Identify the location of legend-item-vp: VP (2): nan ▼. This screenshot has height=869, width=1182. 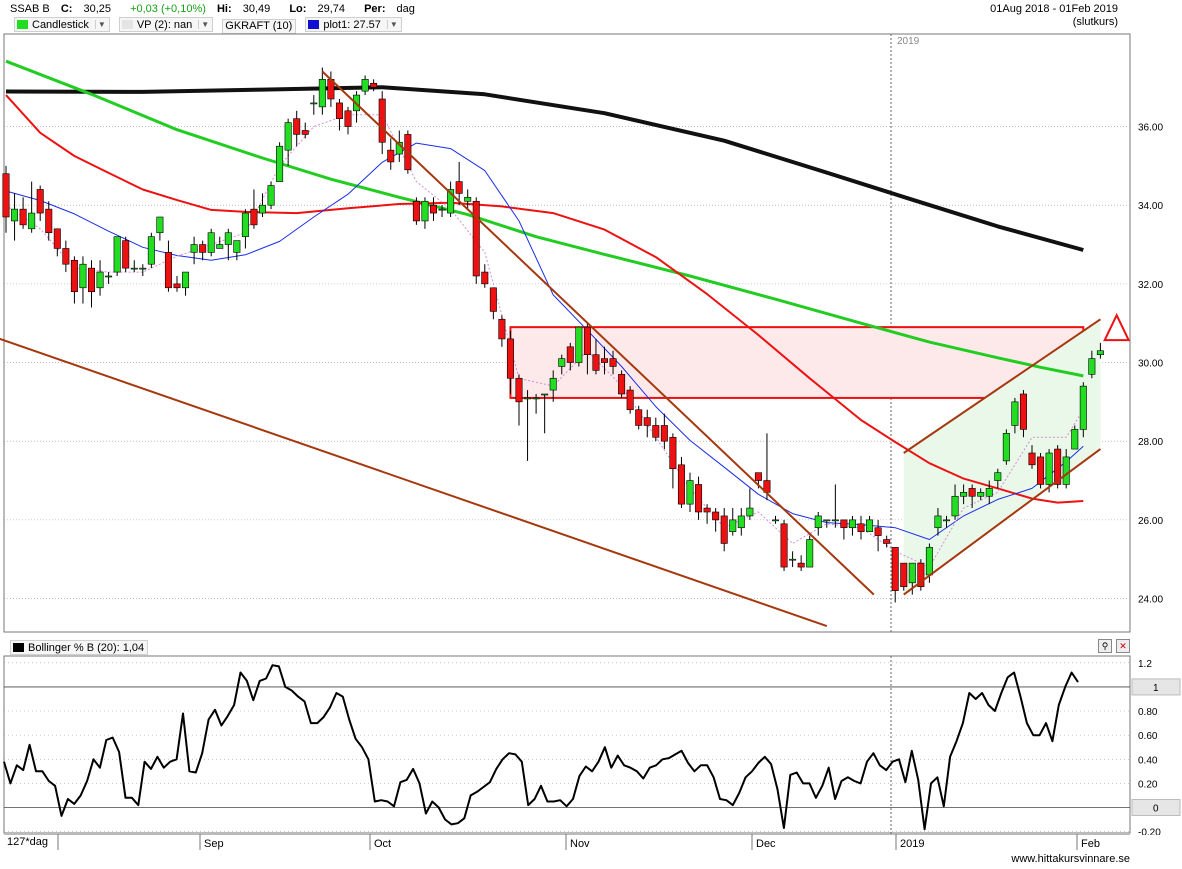
(166, 24).